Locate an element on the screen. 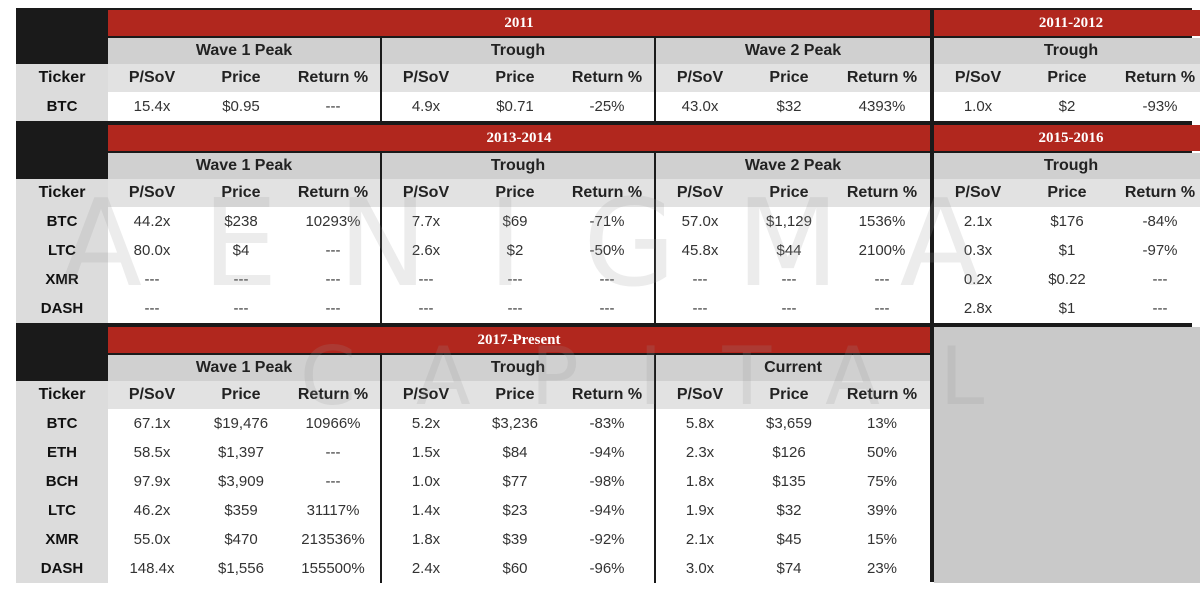 The width and height of the screenshot is (1200, 594). data-cell: $45 is located at coordinates (789, 539).